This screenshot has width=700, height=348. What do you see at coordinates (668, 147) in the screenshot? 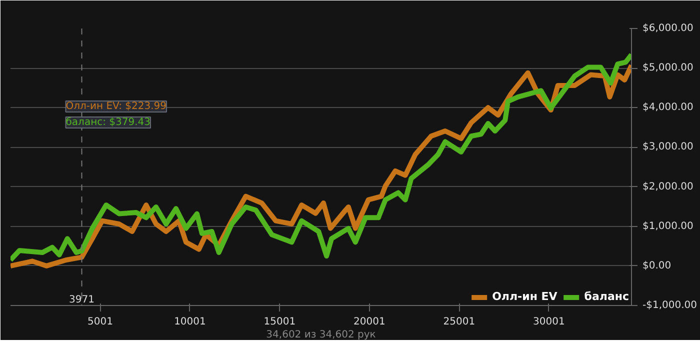
I see `y-tick-label: $3,000.00` at bounding box center [668, 147].